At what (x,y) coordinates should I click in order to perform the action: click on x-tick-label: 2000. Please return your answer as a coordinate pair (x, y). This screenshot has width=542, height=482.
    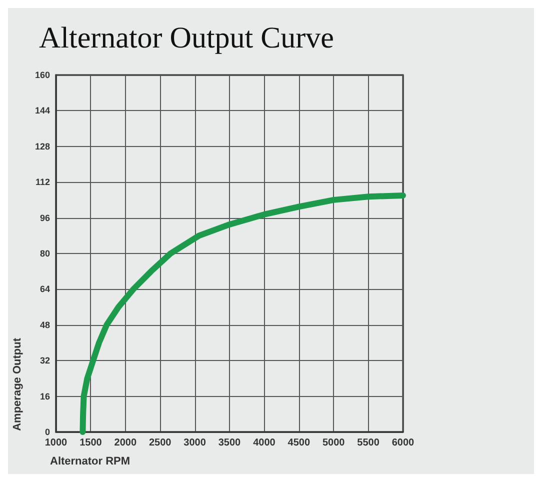
    Looking at the image, I should click on (125, 443).